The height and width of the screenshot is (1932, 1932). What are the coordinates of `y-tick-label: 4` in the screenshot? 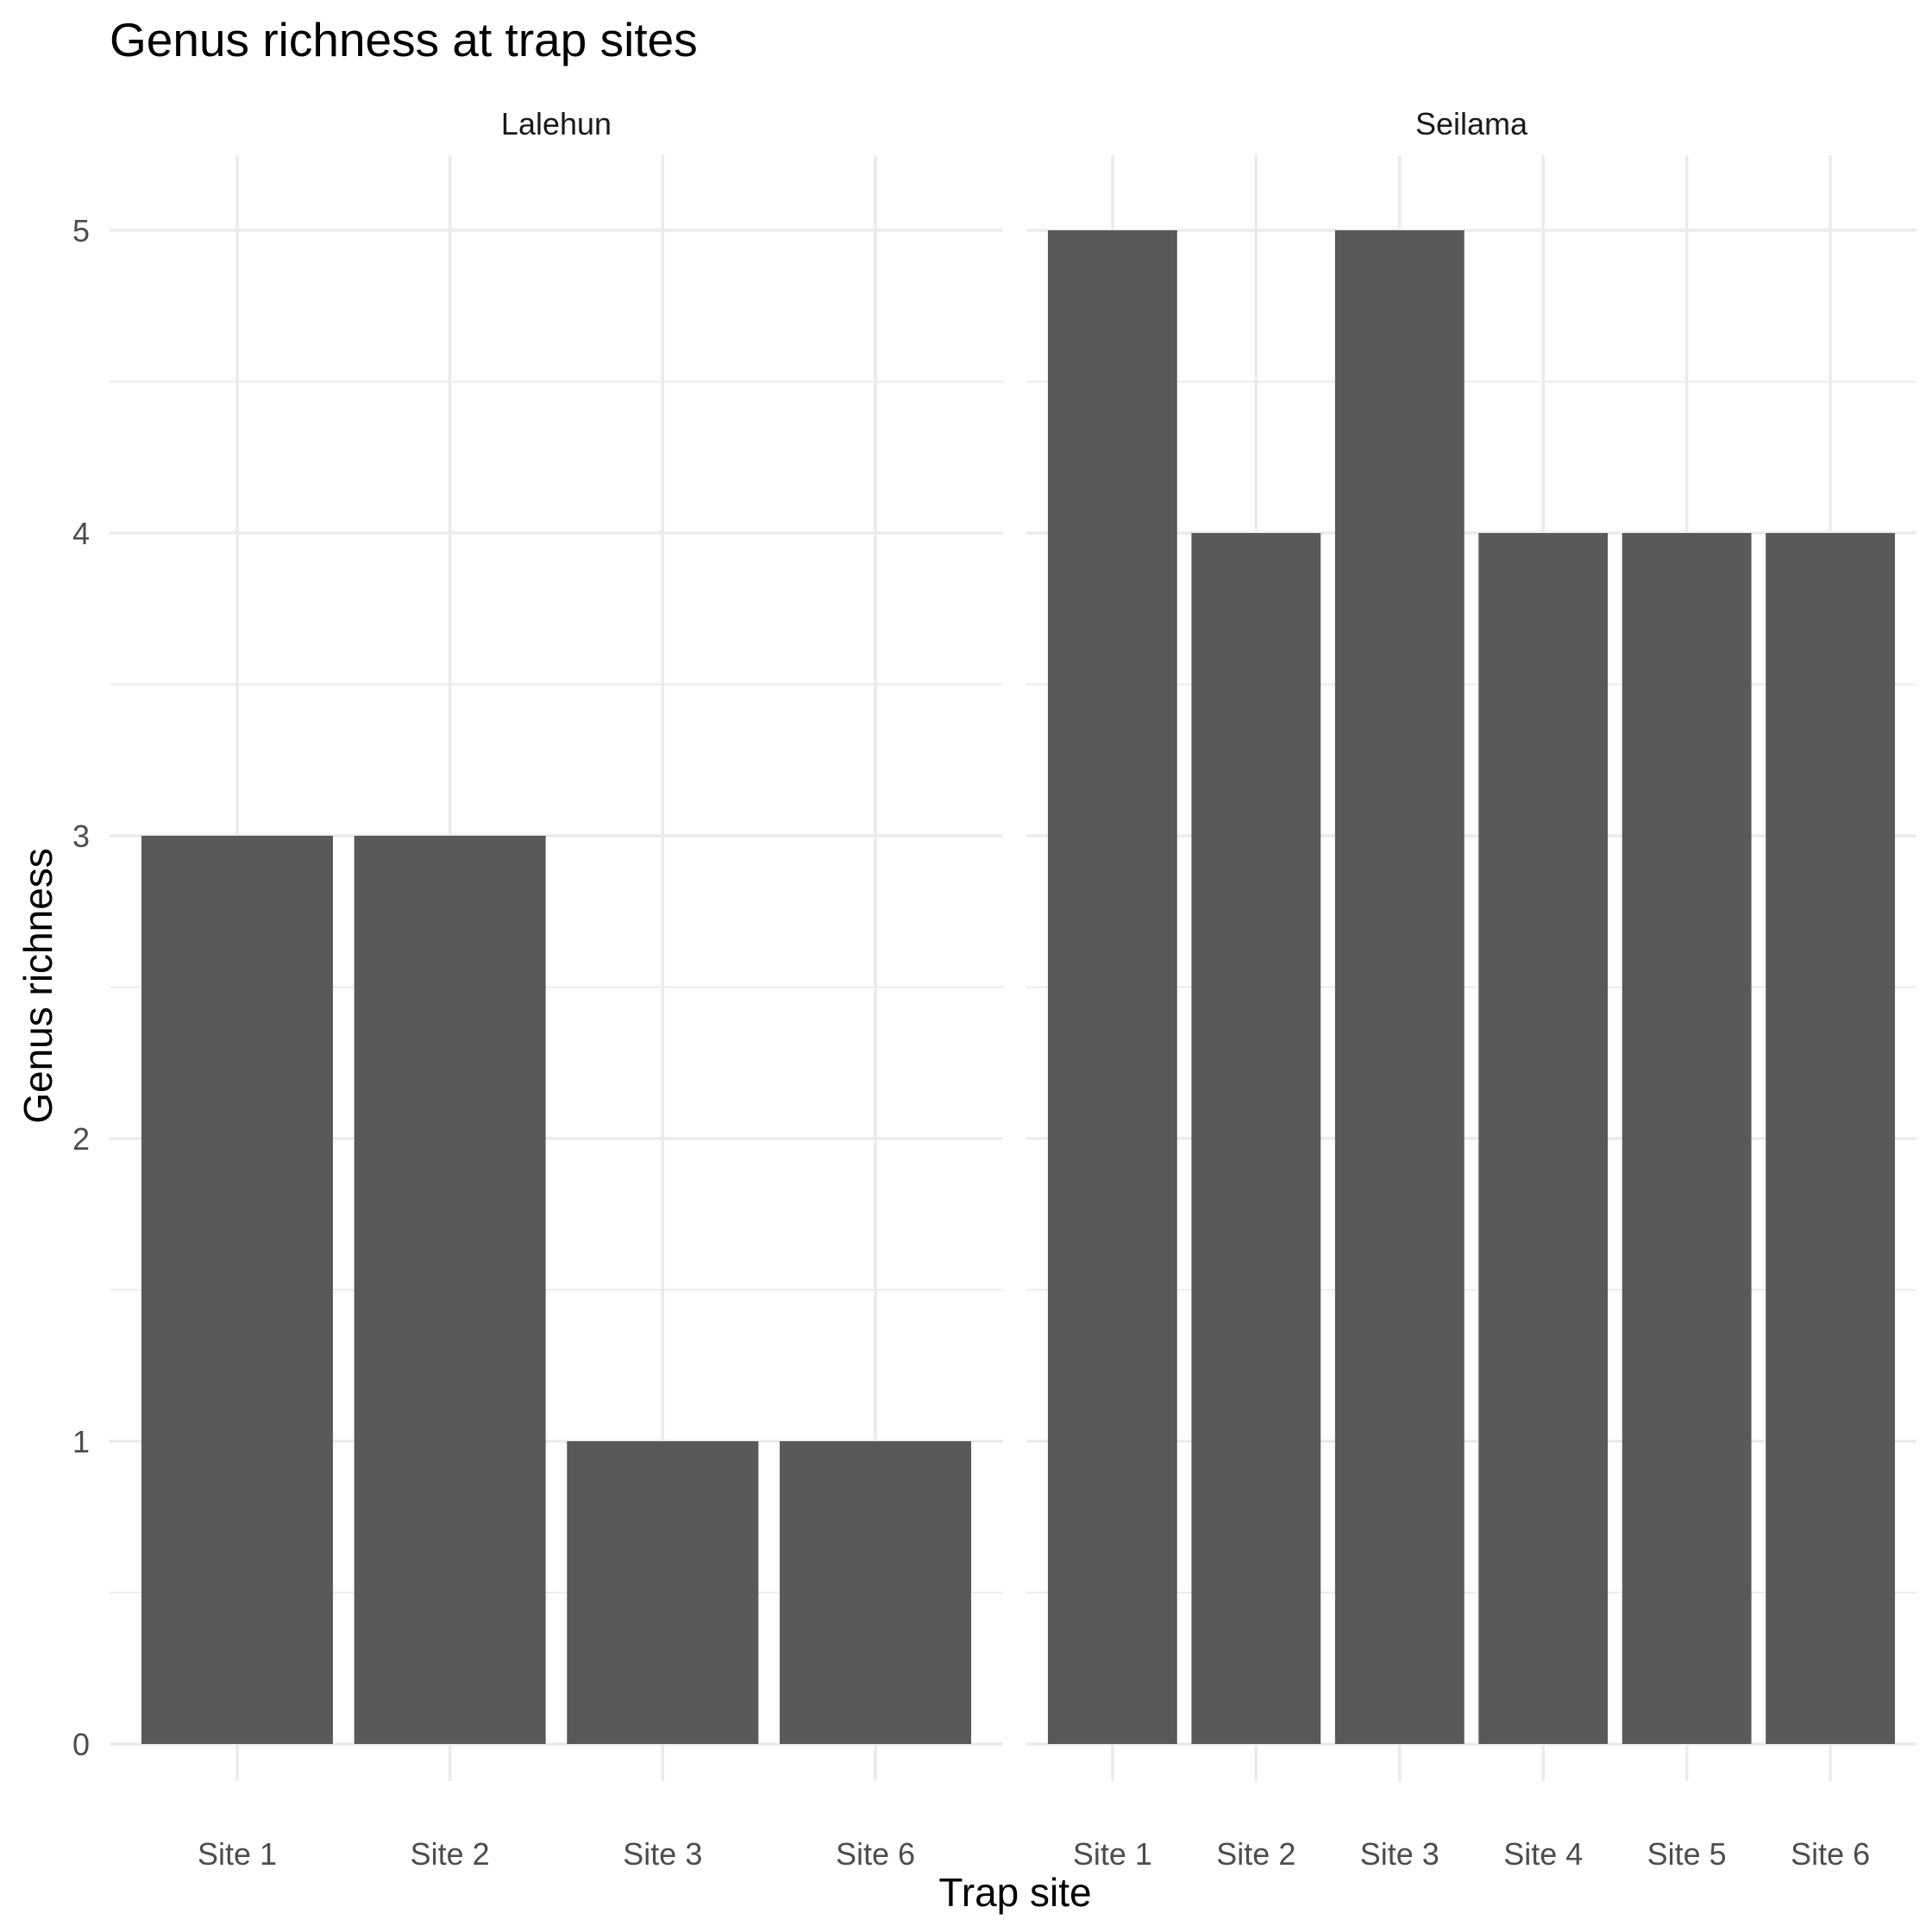 It's located at (81, 533).